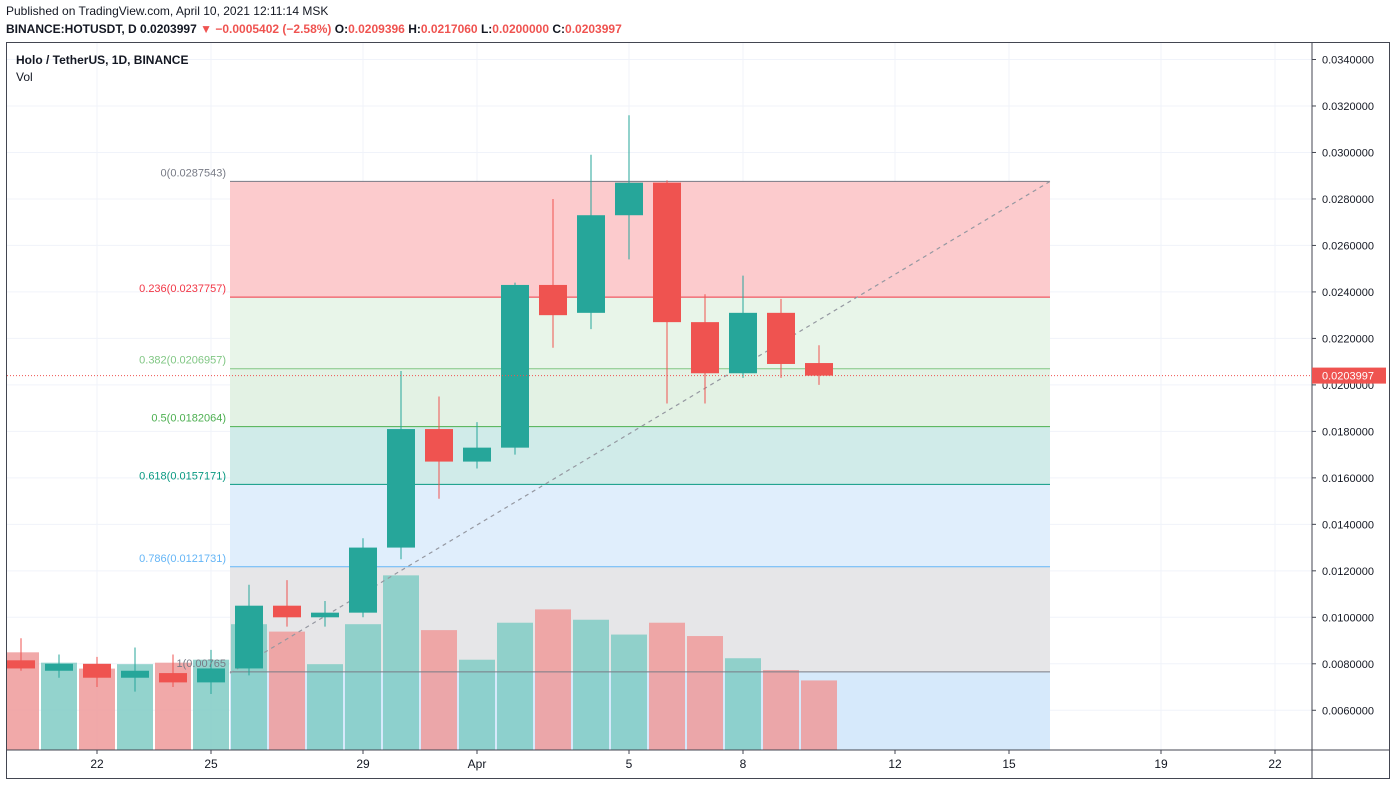 The image size is (1396, 785). What do you see at coordinates (1348, 200) in the screenshot?
I see `y-tick-label: 0.0280000` at bounding box center [1348, 200].